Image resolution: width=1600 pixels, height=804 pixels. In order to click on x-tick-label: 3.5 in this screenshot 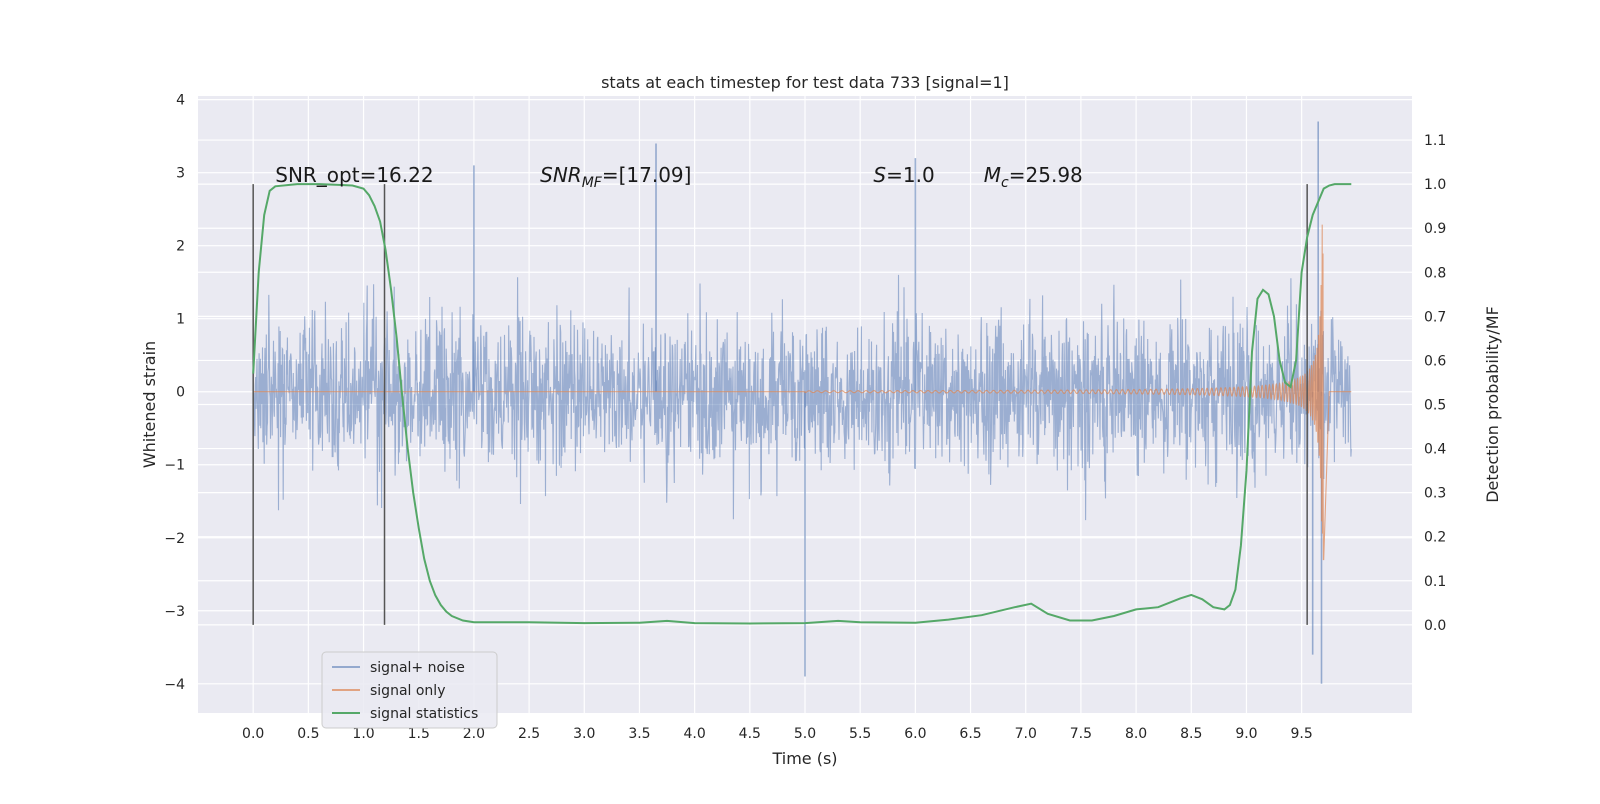, I will do `click(639, 734)`.